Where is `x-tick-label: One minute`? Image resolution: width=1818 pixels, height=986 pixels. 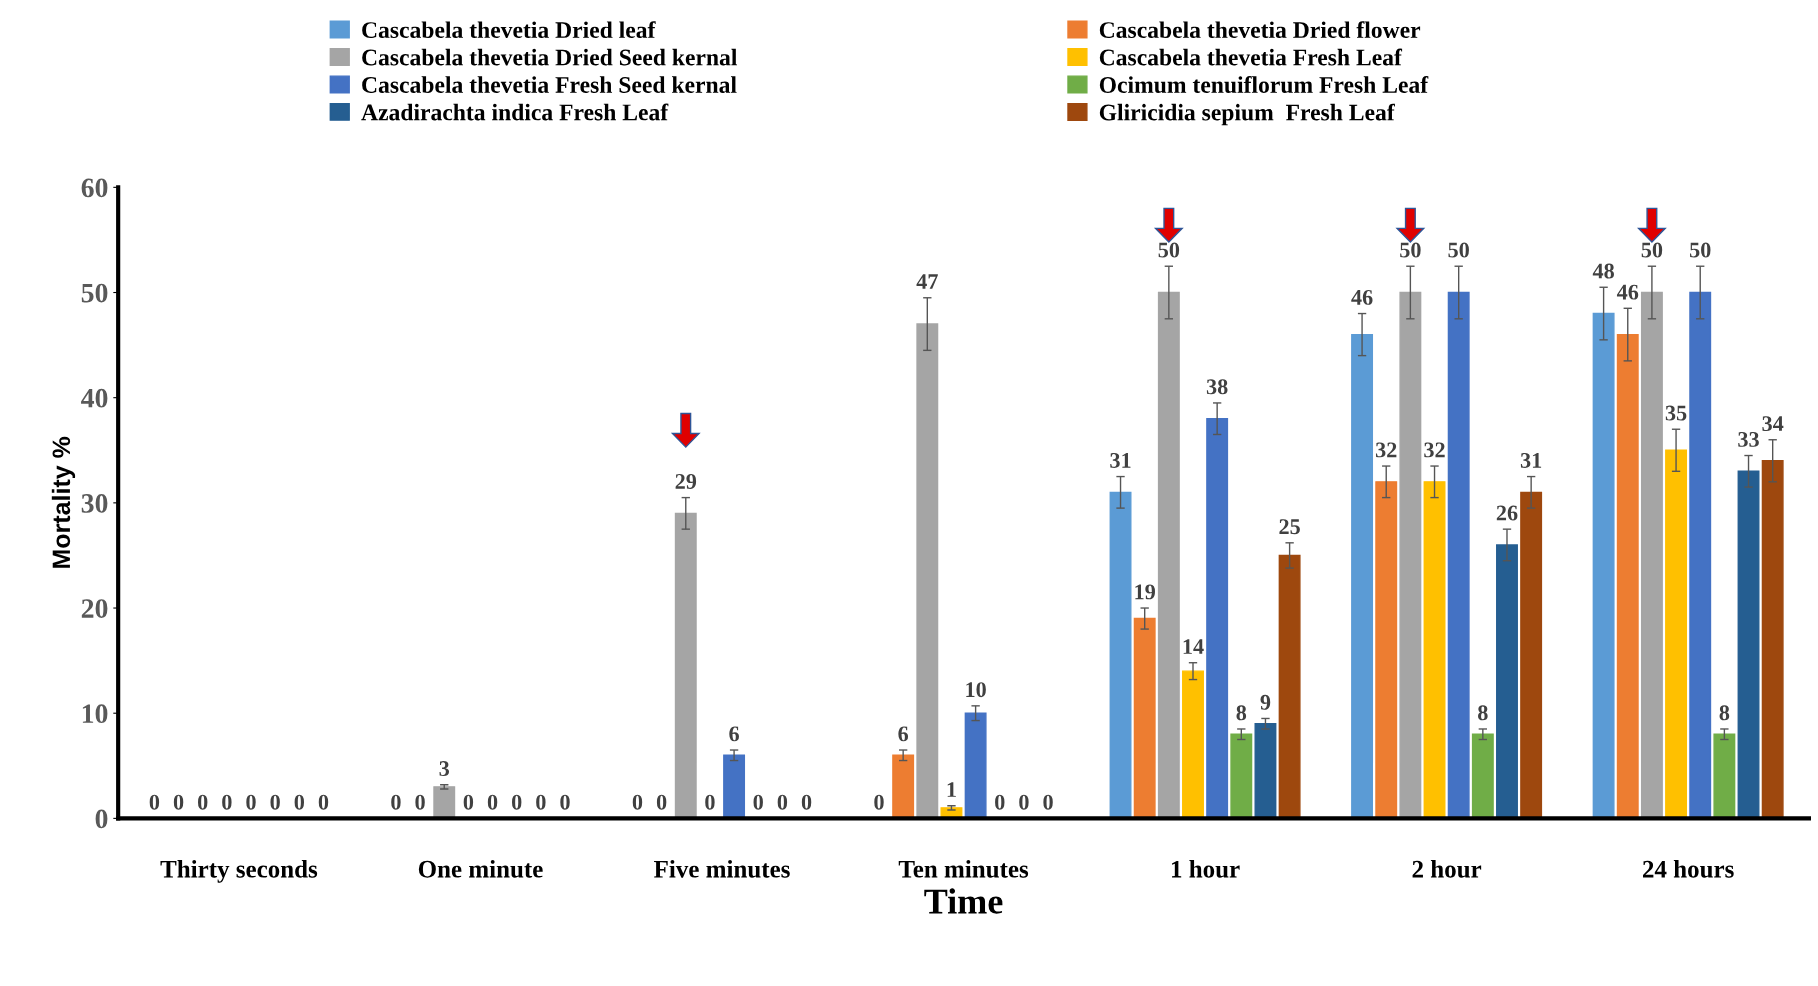
x-tick-label: One minute is located at coordinates (480, 869).